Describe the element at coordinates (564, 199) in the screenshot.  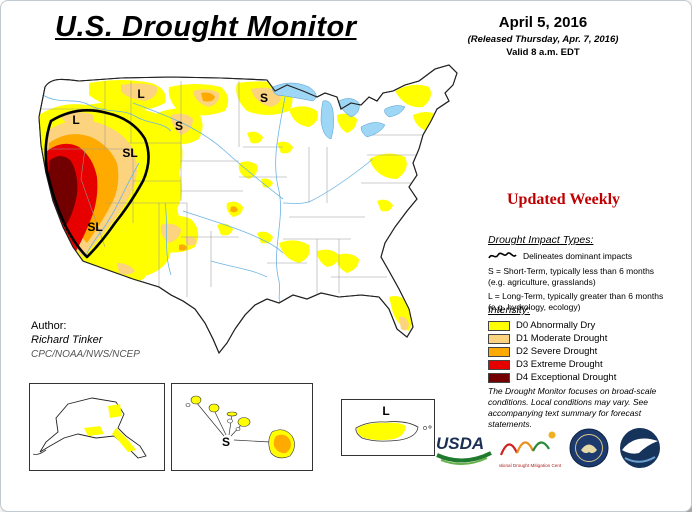
I see `updated-weekly-note: Updated Weekly` at that location.